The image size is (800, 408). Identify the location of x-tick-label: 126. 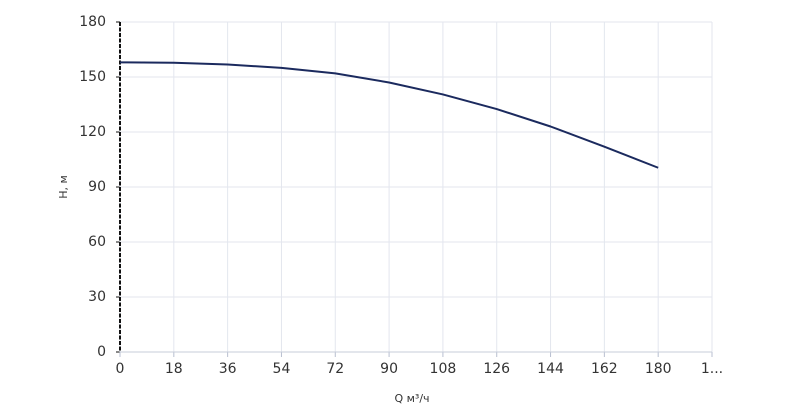
(496, 369).